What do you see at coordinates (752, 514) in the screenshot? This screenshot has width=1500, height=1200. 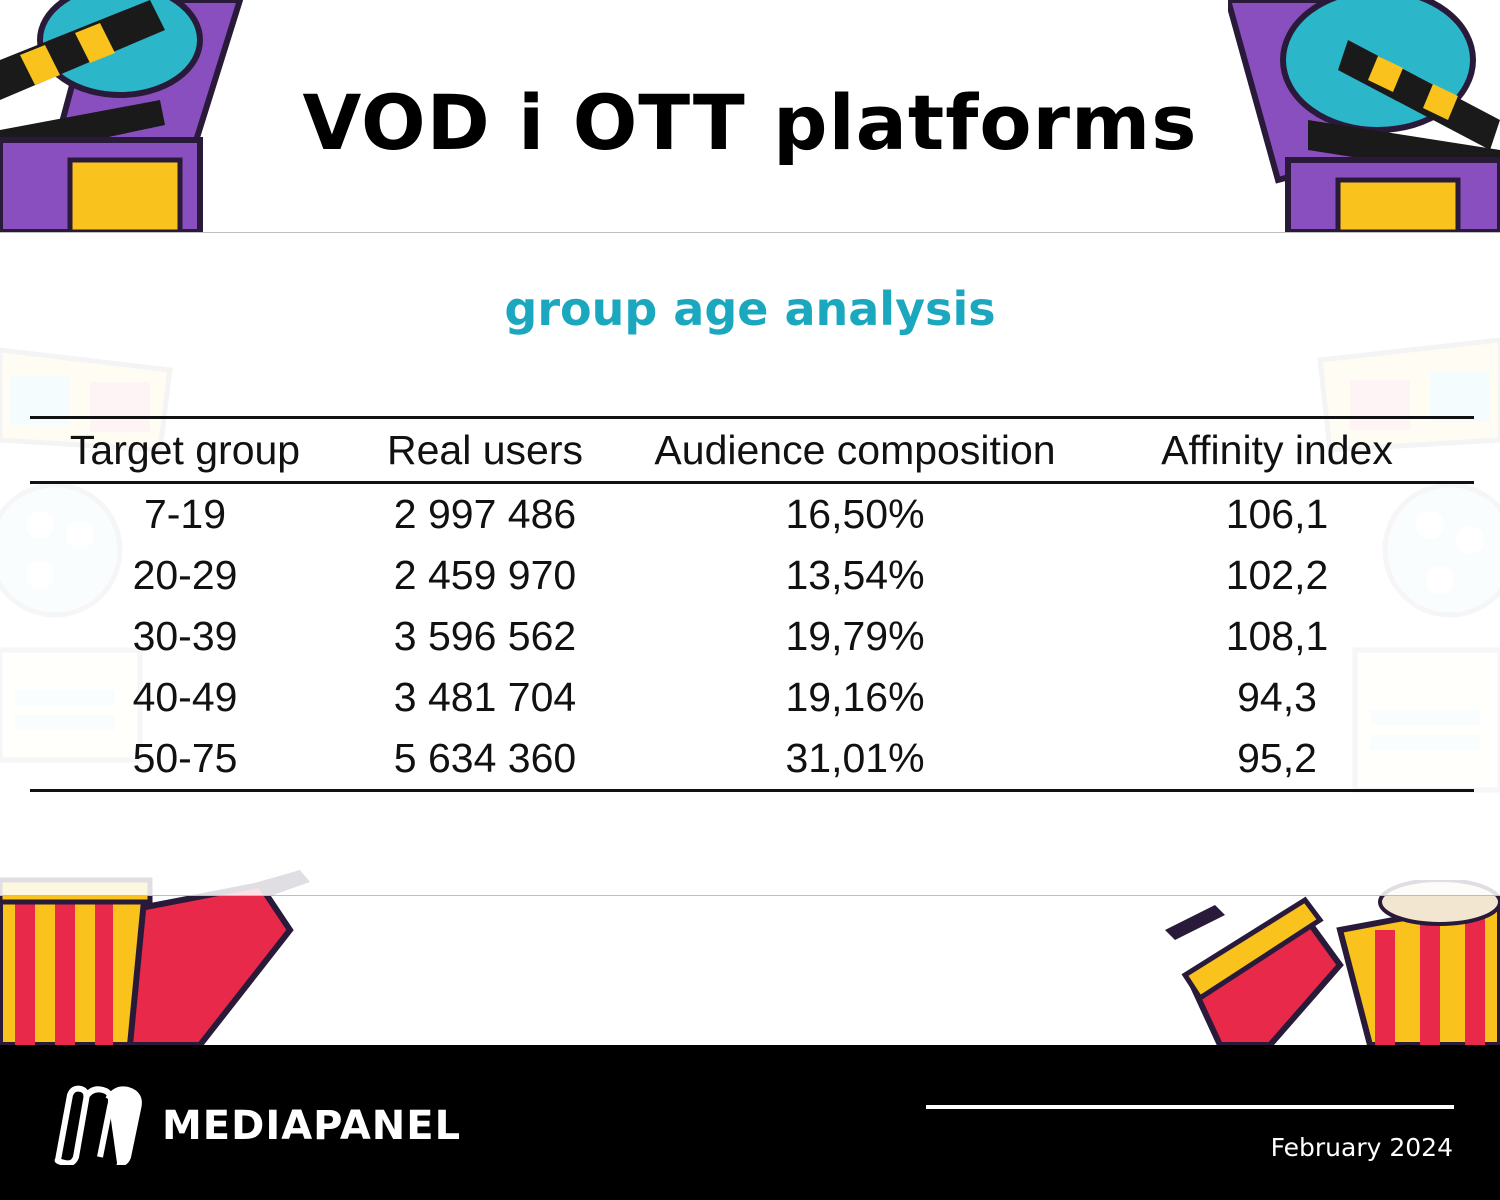 I see `table-row: 7-19 2 997 486 16,50% 106,1` at bounding box center [752, 514].